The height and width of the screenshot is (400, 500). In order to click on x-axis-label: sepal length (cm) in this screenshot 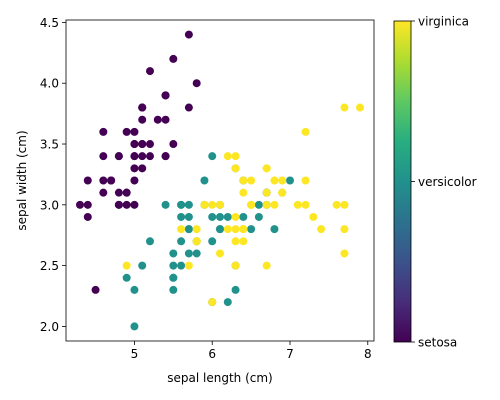, I will do `click(219, 378)`.